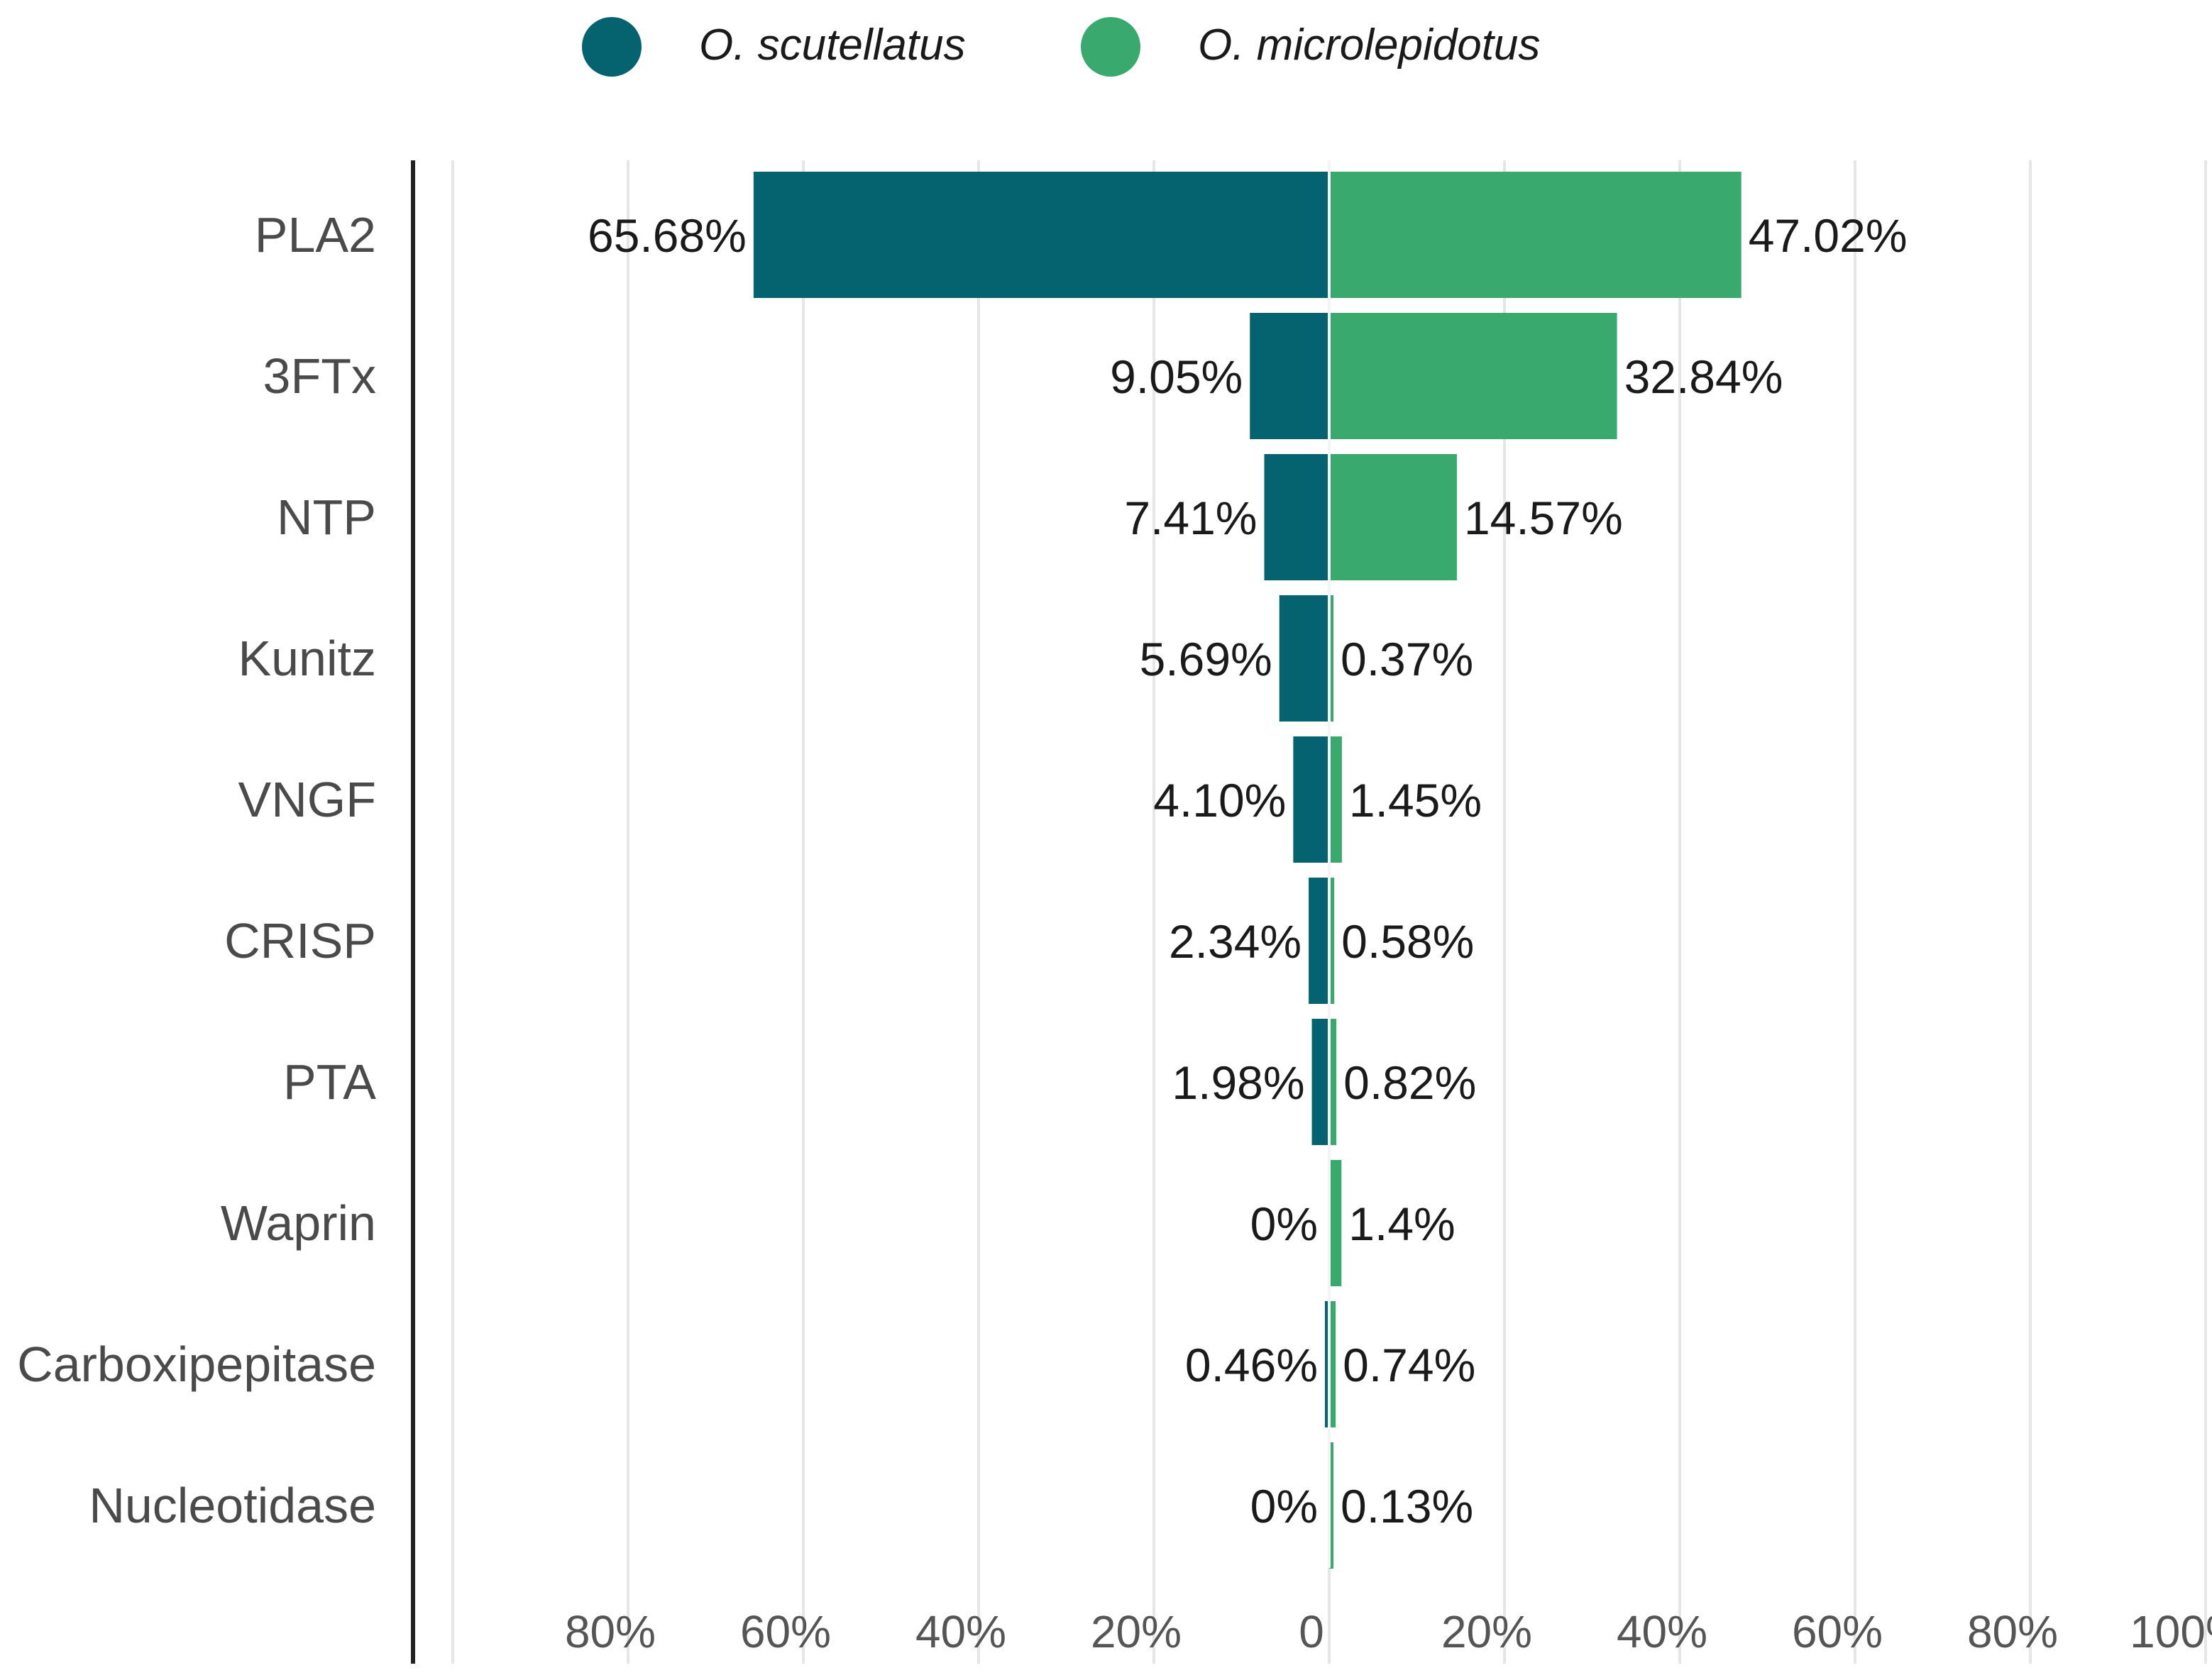 This screenshot has width=2212, height=1680. What do you see at coordinates (326, 517) in the screenshot?
I see `category-label: NTP` at bounding box center [326, 517].